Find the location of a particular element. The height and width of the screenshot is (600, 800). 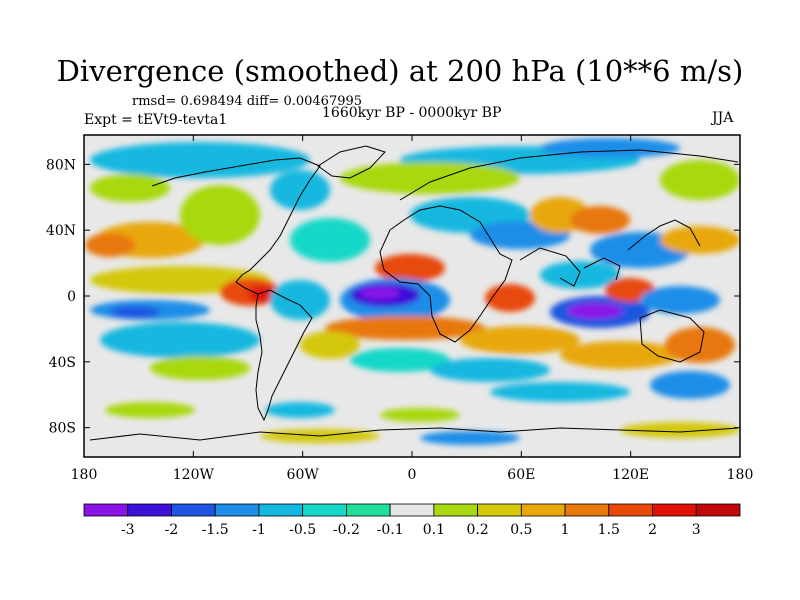

colorbar-label: 0.5 is located at coordinates (521, 530).